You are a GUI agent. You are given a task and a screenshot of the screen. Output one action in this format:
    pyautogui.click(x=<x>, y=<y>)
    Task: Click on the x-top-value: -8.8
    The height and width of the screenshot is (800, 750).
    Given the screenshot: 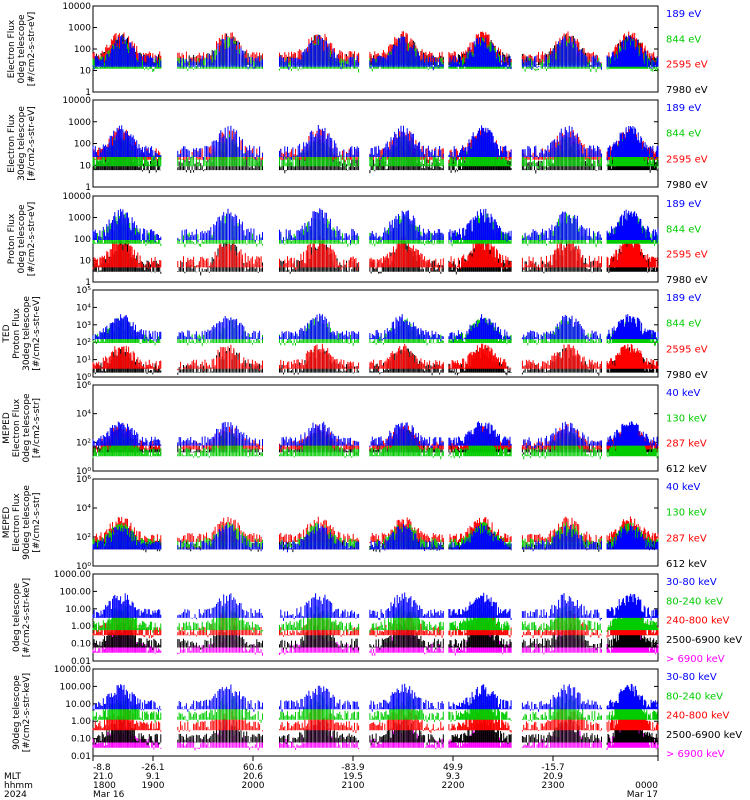 What is the action you would take?
    pyautogui.click(x=102, y=768)
    